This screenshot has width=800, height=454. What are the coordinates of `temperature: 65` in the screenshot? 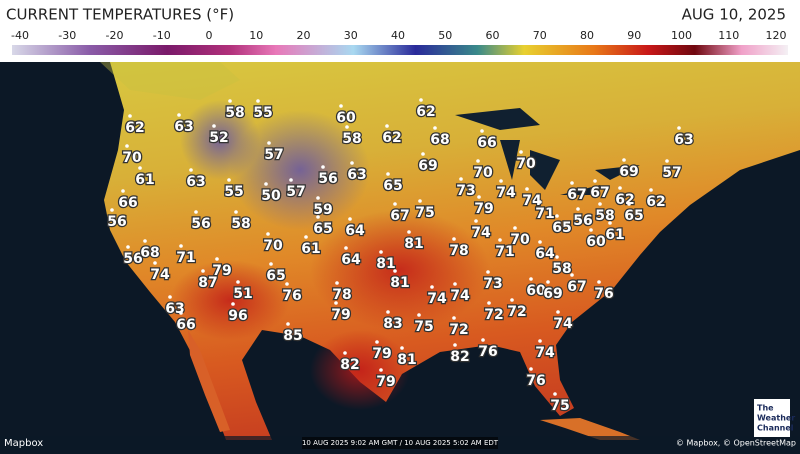 It's located at (275, 276).